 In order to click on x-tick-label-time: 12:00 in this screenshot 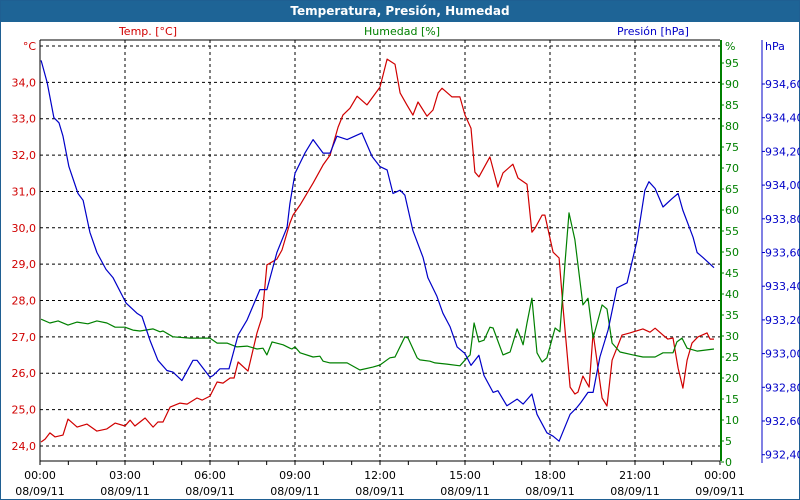, I will do `click(380, 475)`.